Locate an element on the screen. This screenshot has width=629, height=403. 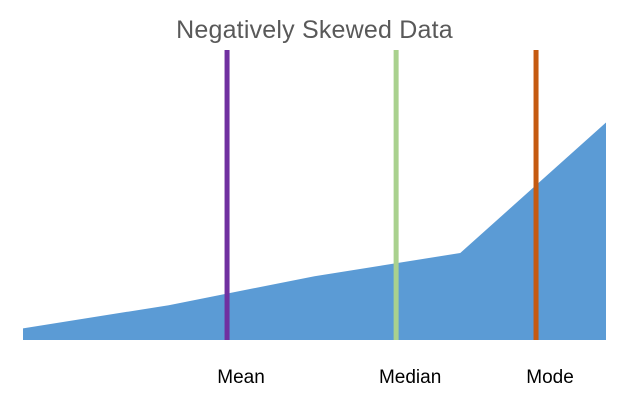
mean-label: Mean is located at coordinates (241, 377).